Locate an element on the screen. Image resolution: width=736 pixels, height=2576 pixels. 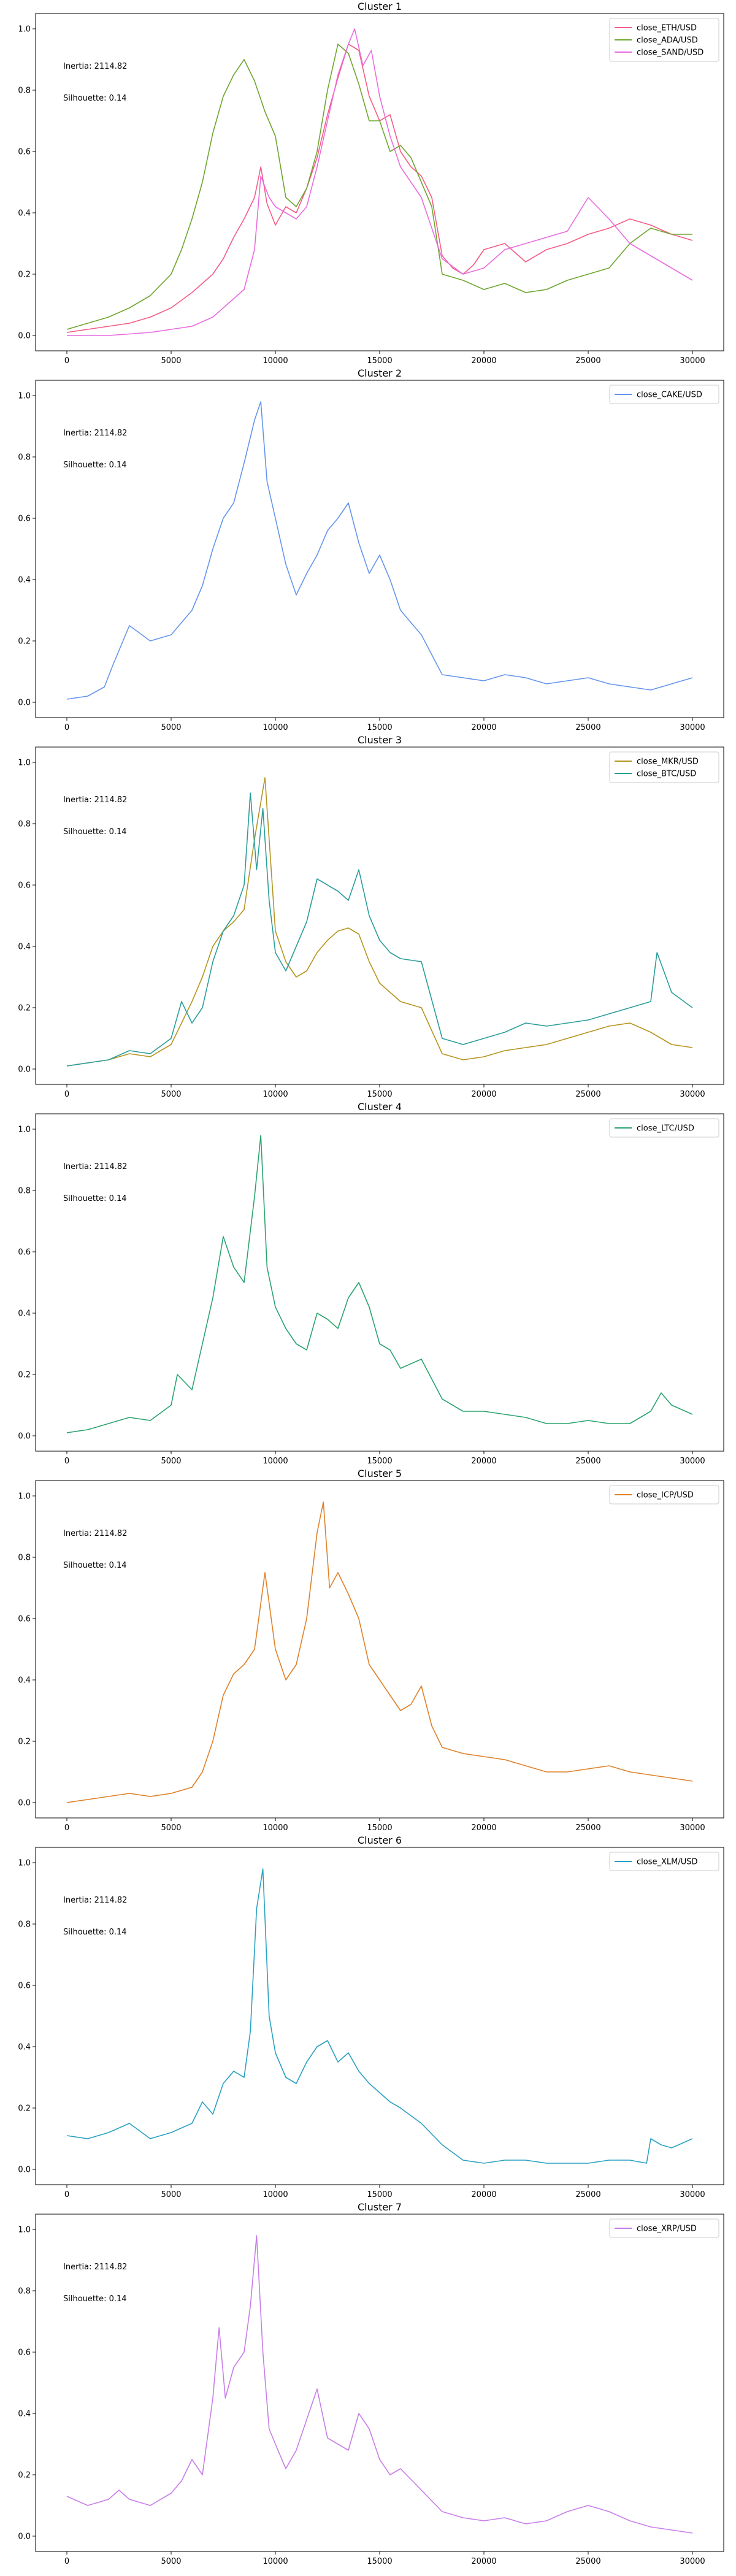
chart-title: Cluster 6 is located at coordinates (380, 1840).